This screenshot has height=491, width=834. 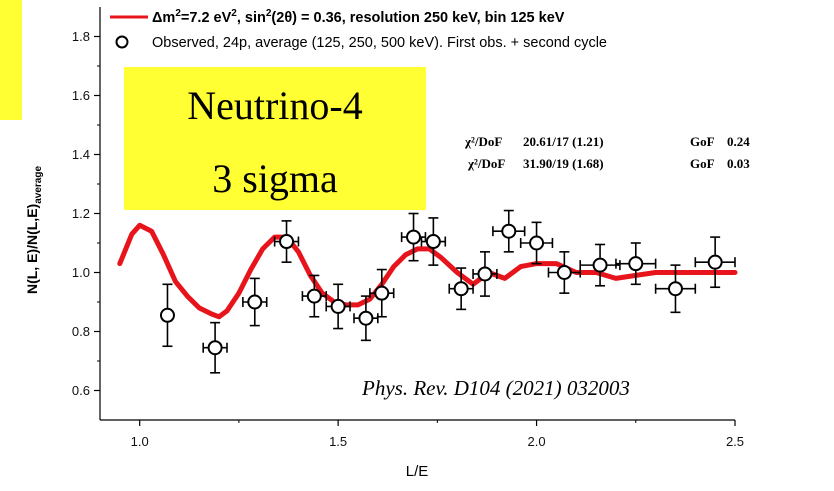 I want to click on y-tick-label: 1.2, so click(x=81, y=213).